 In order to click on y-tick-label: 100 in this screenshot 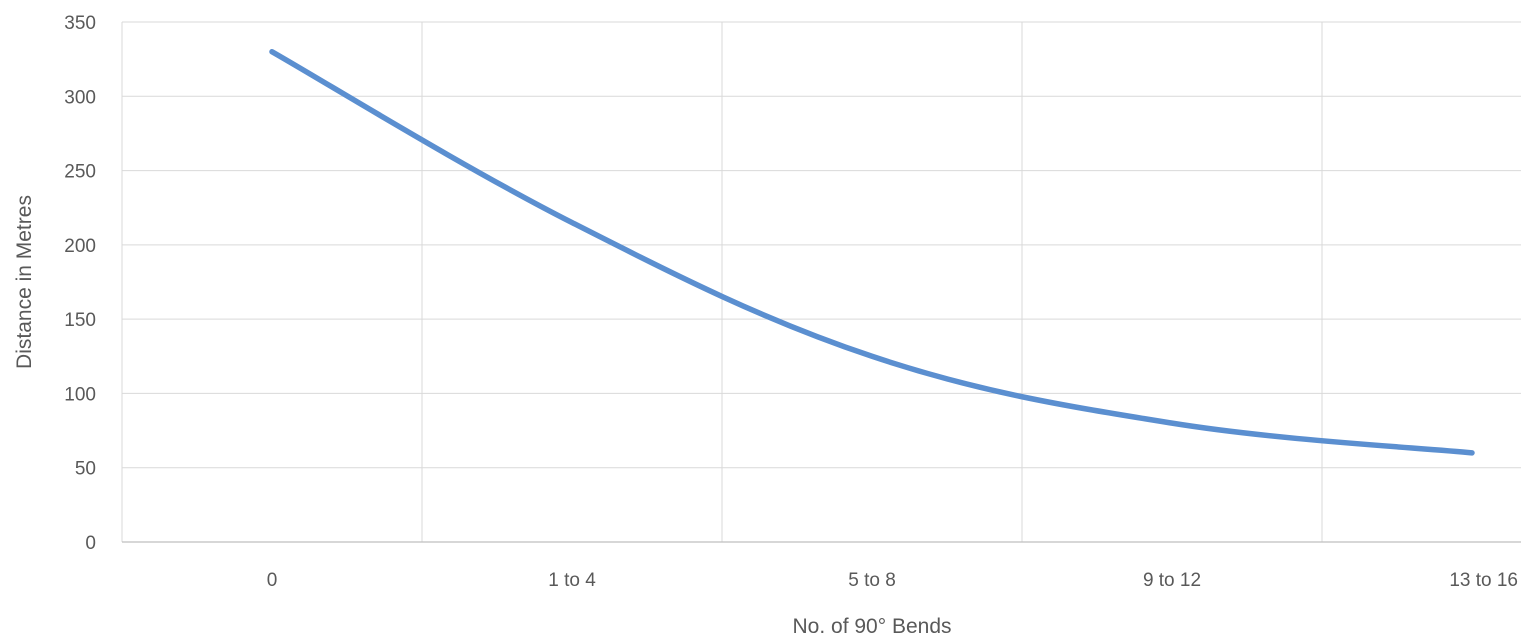, I will do `click(80, 394)`.